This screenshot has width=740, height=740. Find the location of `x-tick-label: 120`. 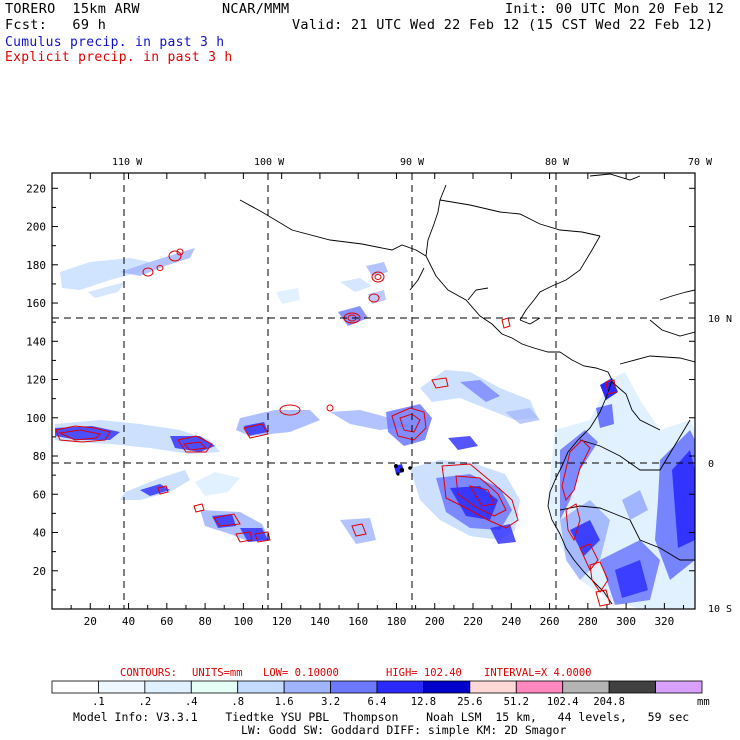

x-tick-label: 120 is located at coordinates (282, 621).